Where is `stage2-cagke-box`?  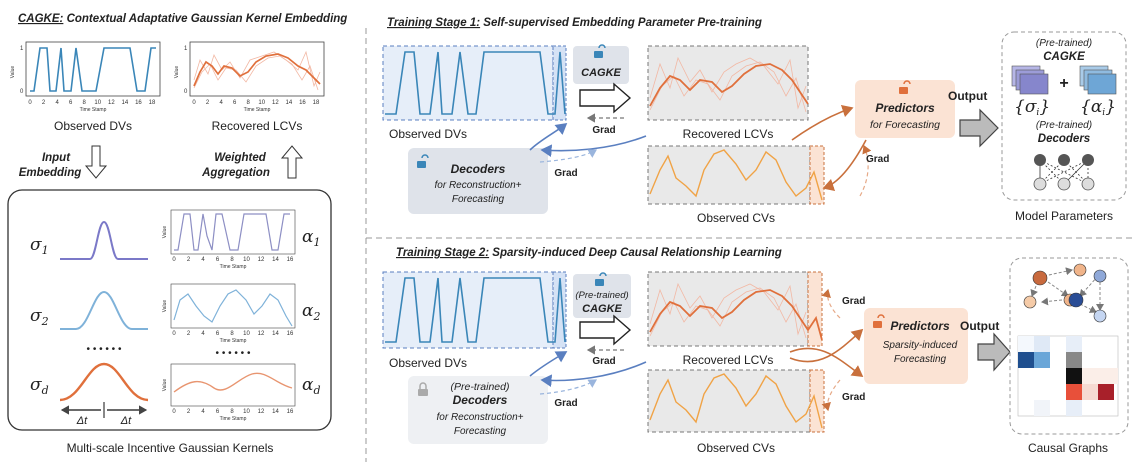 stage2-cagke-box is located at coordinates (602, 296).